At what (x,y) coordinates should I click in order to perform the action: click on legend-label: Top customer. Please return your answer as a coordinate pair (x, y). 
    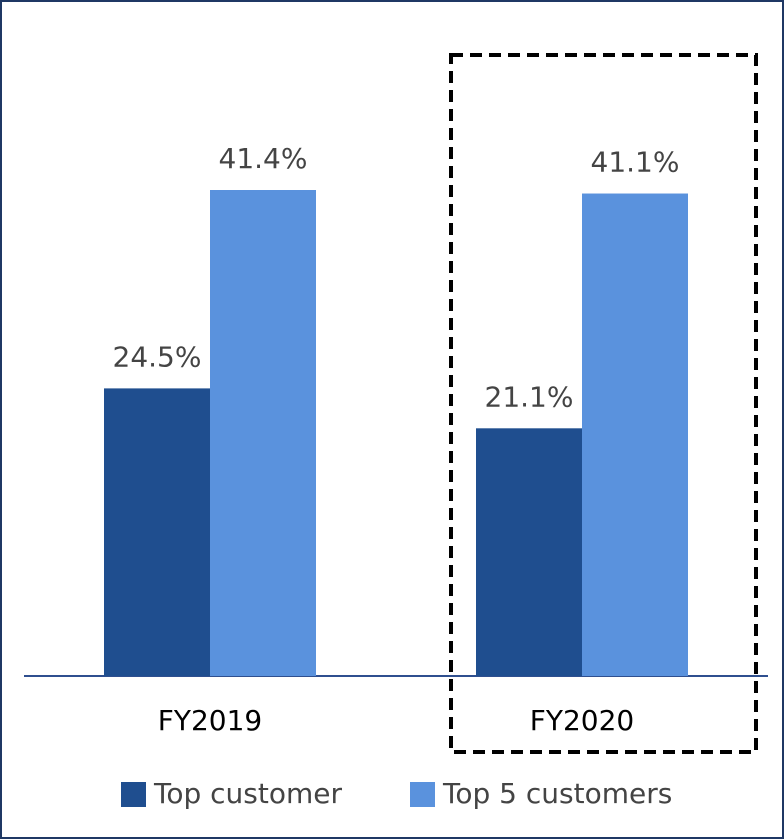
    Looking at the image, I should click on (247, 793).